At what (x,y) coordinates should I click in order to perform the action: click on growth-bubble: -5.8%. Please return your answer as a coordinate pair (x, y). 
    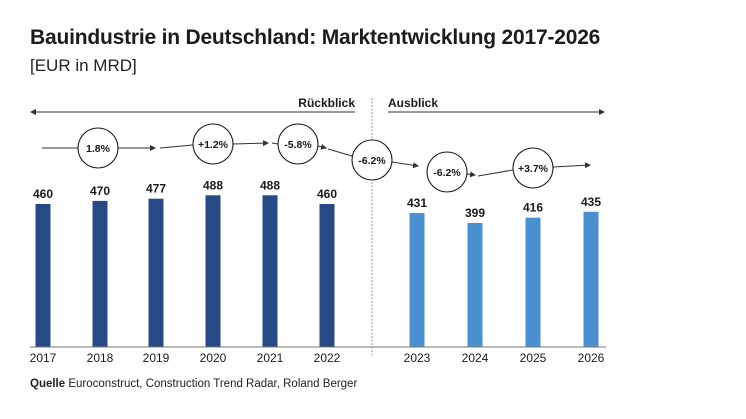
    Looking at the image, I should click on (298, 144).